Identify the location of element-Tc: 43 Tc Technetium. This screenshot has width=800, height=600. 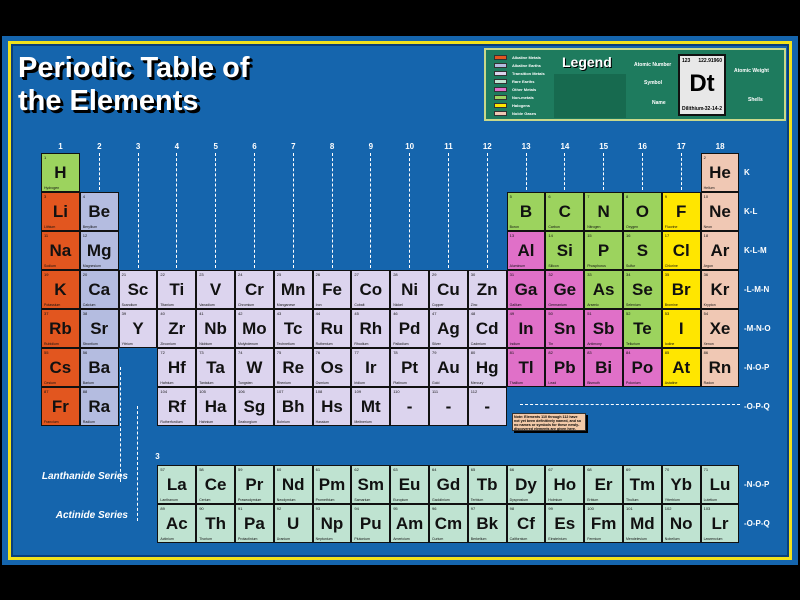
(293, 328).